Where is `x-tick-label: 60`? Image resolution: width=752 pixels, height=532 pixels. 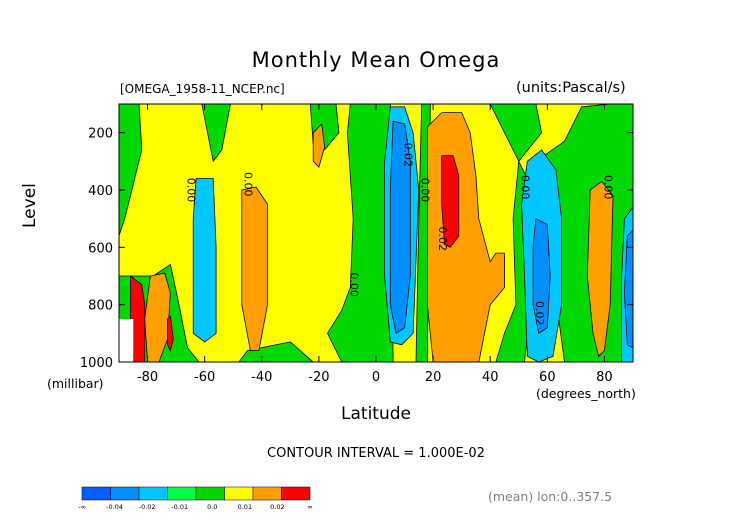
x-tick-label: 60 is located at coordinates (547, 377).